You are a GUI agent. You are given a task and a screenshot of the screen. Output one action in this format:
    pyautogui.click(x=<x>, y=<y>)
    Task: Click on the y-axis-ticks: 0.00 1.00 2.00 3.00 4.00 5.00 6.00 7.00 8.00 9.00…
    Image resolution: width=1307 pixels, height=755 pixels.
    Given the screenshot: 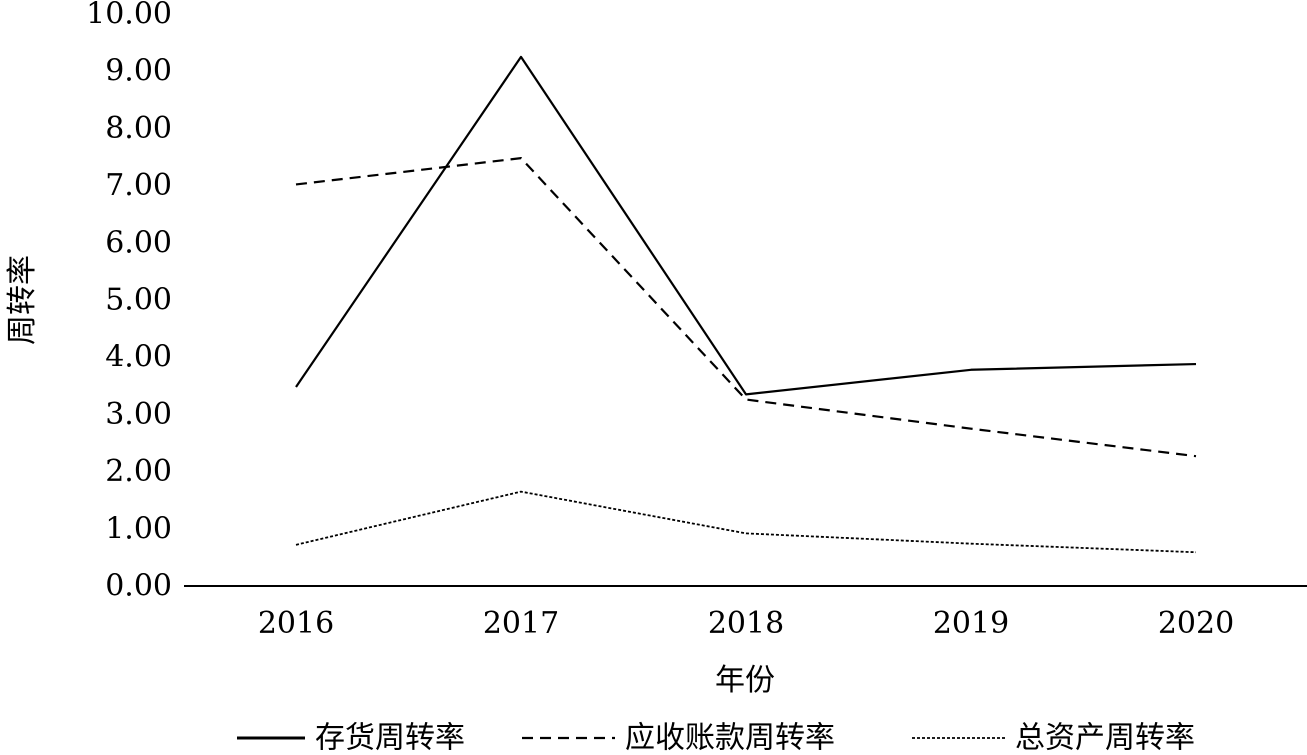 What is the action you would take?
    pyautogui.click(x=129, y=302)
    